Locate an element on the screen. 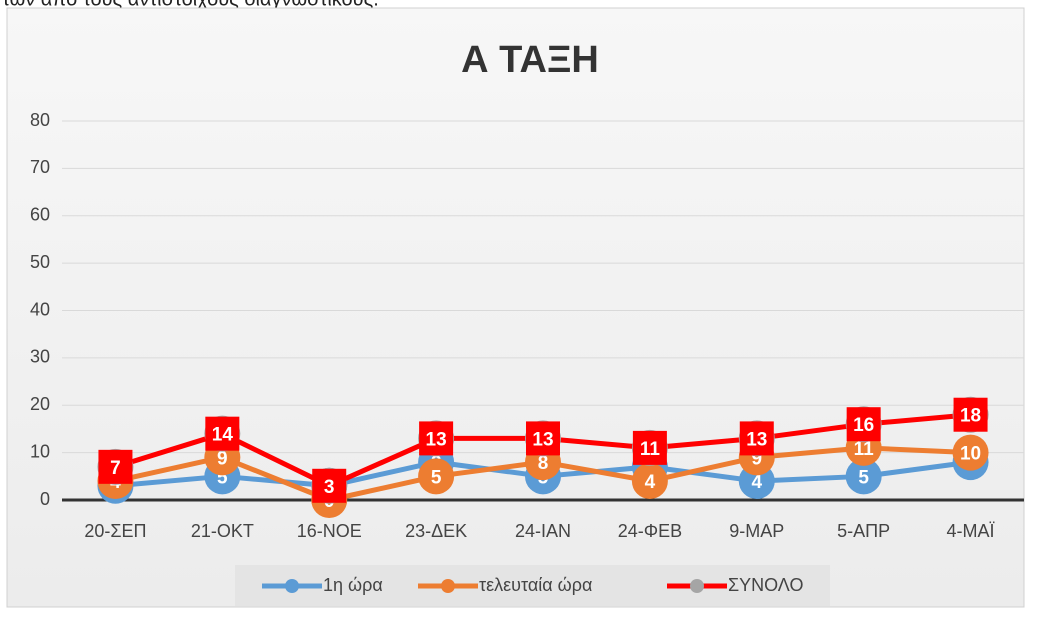 The image size is (1044, 619). x-tick-label: 5-ΑΠΡ is located at coordinates (863, 531).